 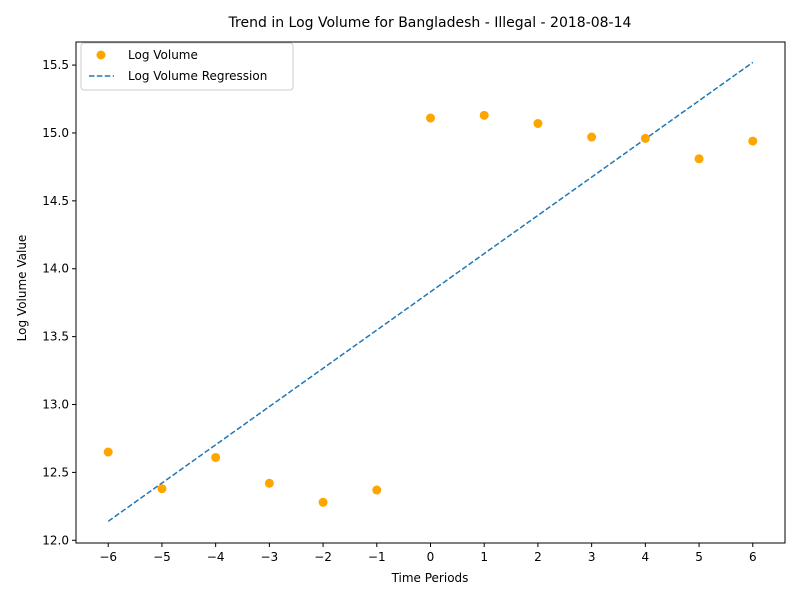 What do you see at coordinates (55, 540) in the screenshot?
I see `y-tick-label: 12.0` at bounding box center [55, 540].